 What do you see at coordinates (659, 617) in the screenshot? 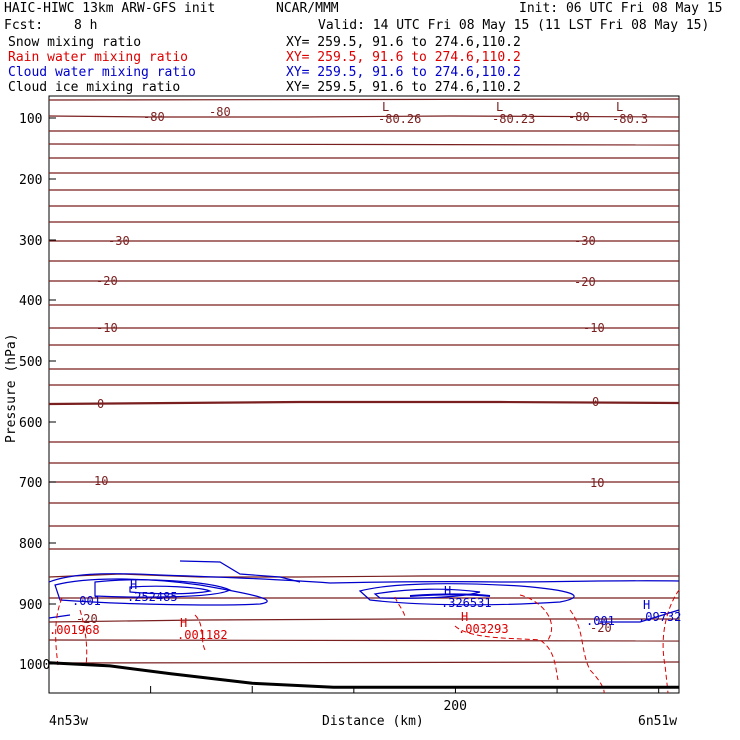
I see `high-value: .09732` at bounding box center [659, 617].